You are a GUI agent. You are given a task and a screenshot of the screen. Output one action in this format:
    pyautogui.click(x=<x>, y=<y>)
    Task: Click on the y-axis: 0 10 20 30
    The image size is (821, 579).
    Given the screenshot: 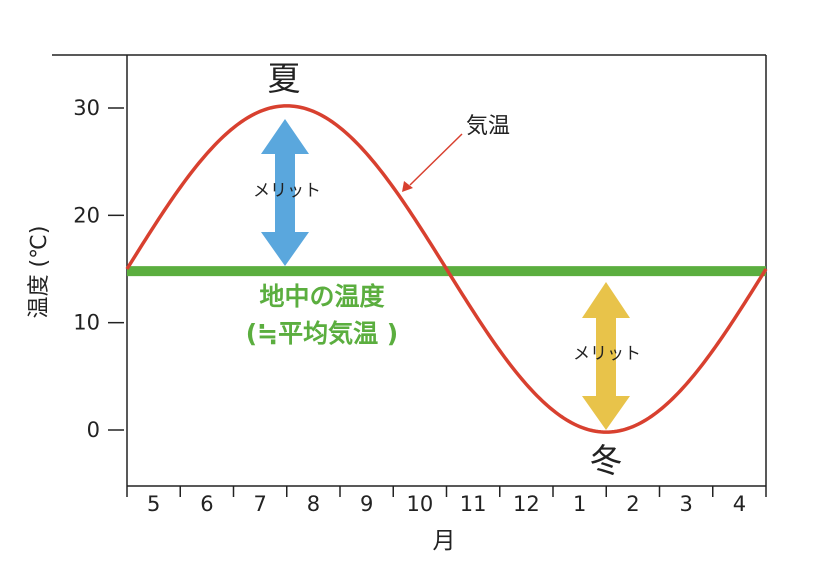 What is the action you would take?
    pyautogui.click(x=98, y=269)
    